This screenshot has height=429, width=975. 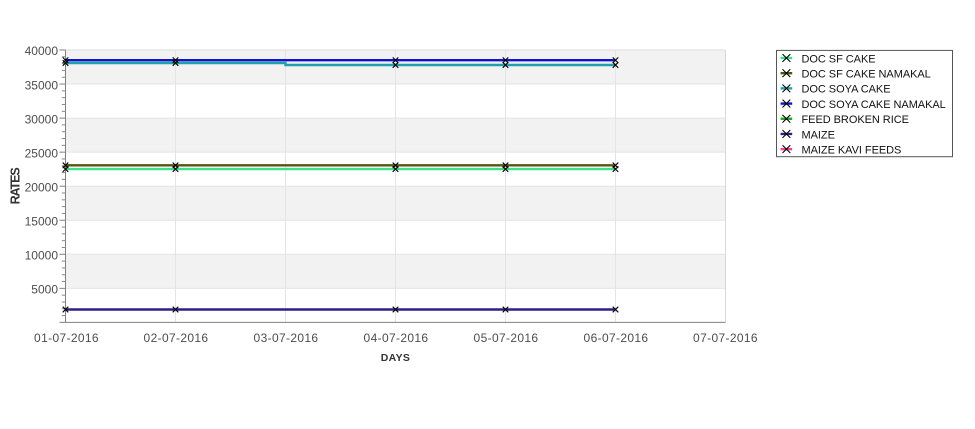 I want to click on svg-text: 05-07-2016, so click(x=506, y=338).